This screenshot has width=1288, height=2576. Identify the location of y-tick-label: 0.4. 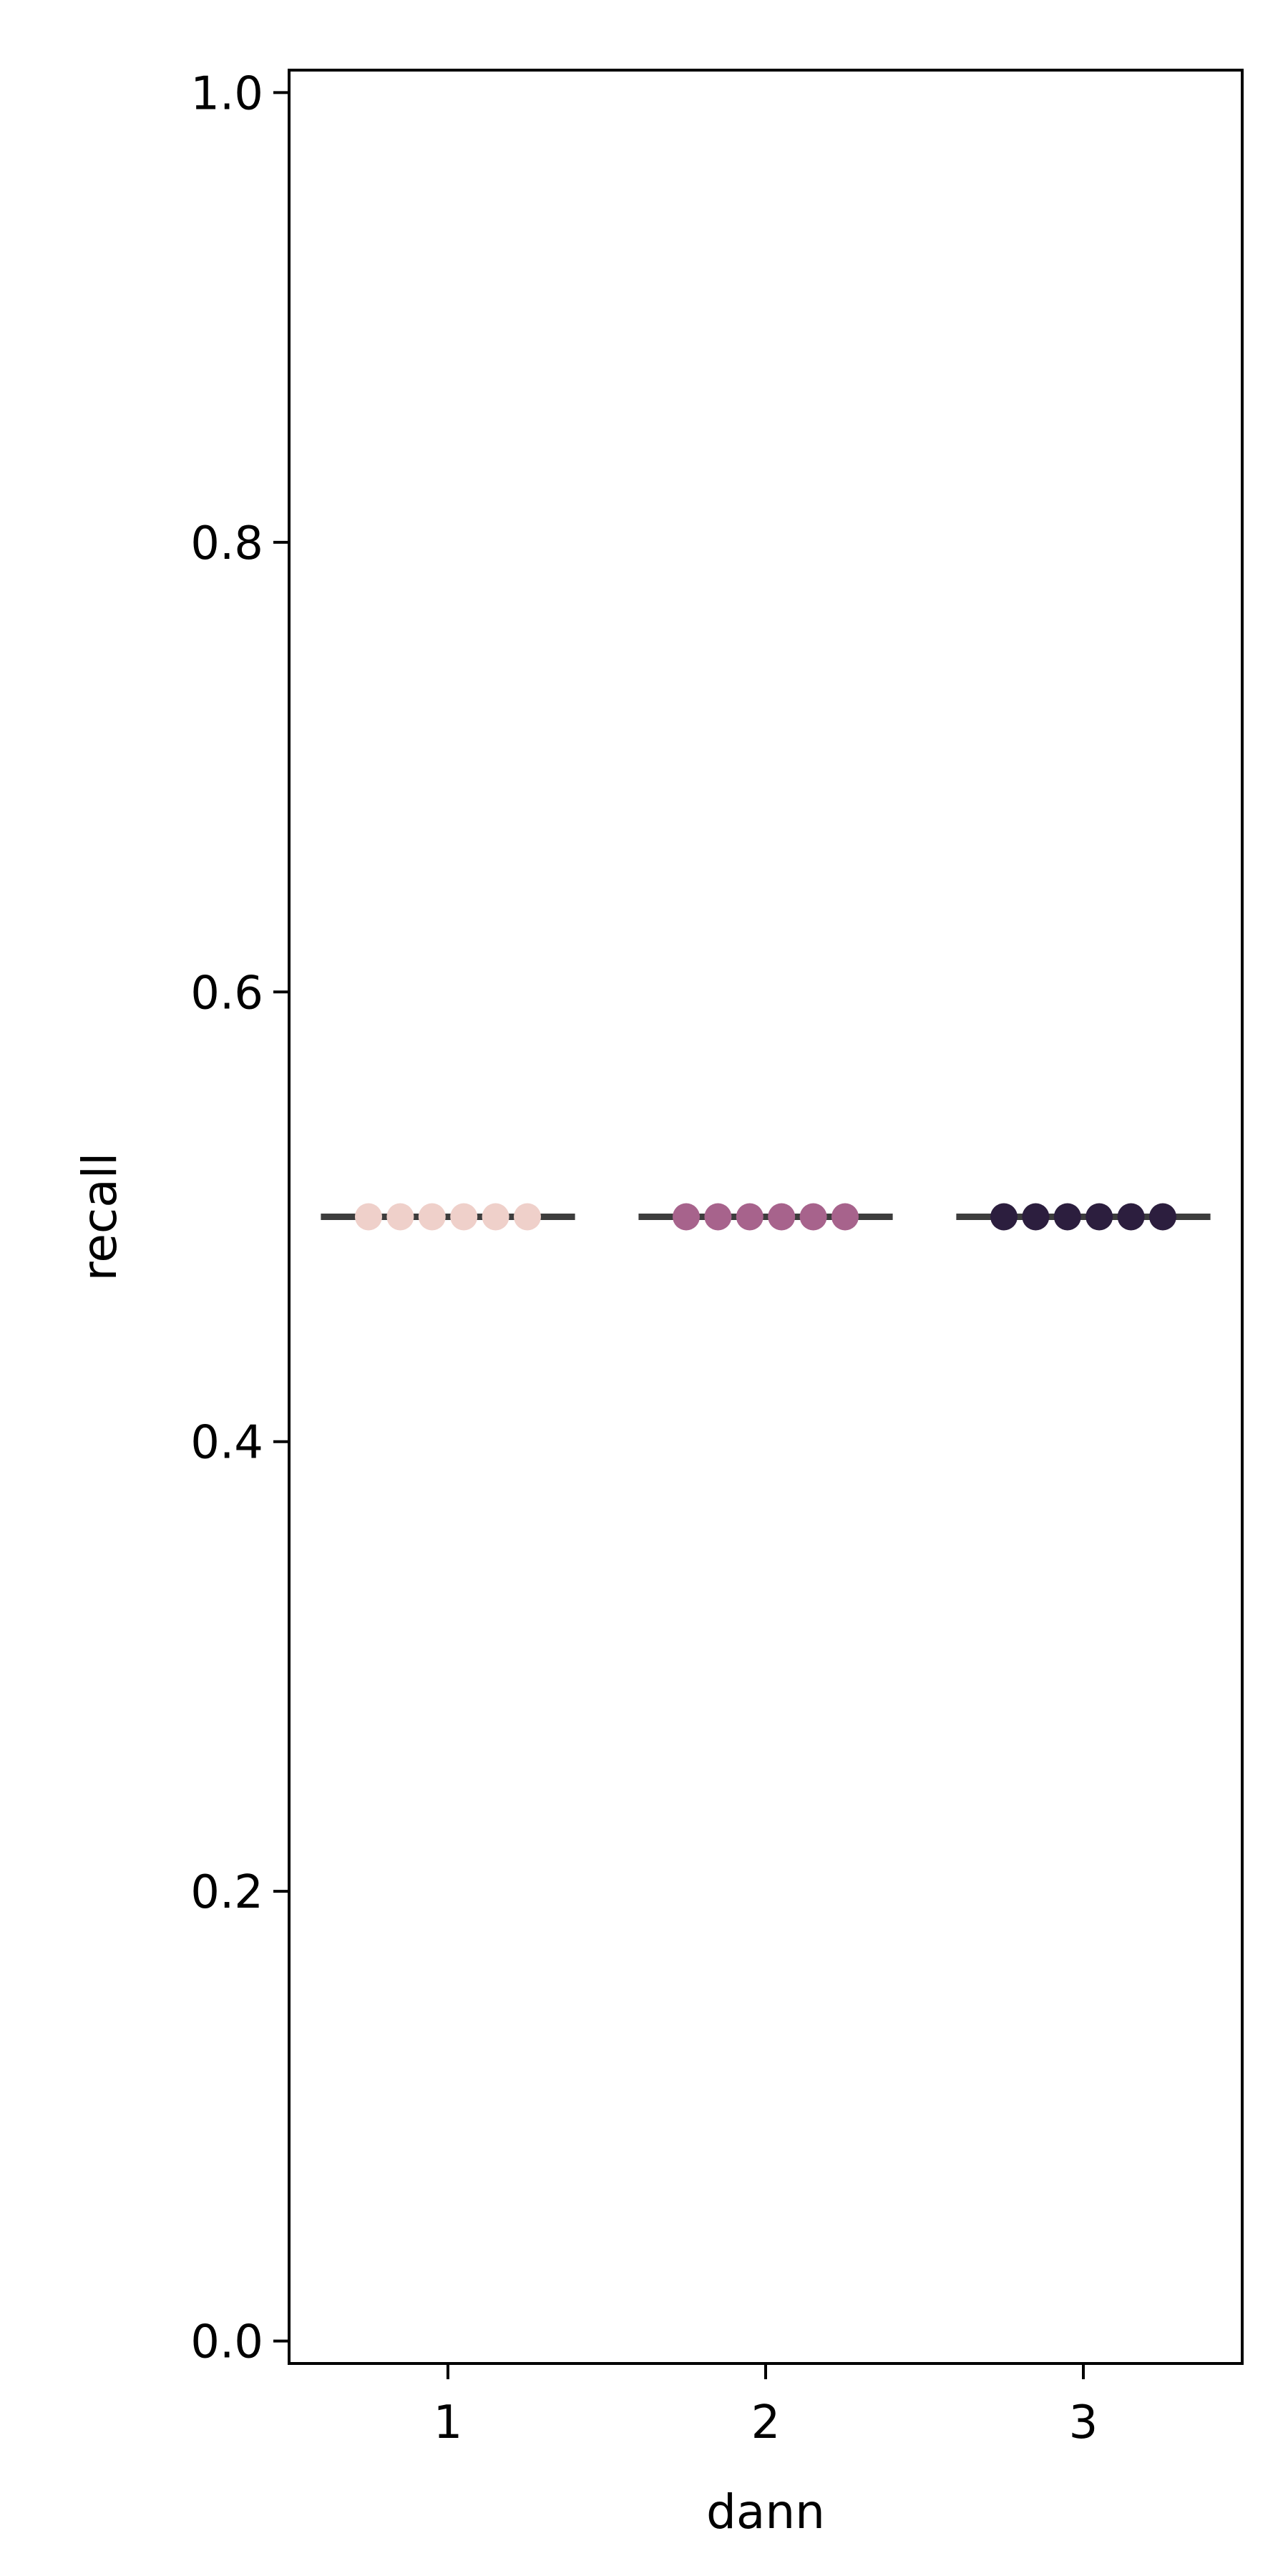
(226, 1443).